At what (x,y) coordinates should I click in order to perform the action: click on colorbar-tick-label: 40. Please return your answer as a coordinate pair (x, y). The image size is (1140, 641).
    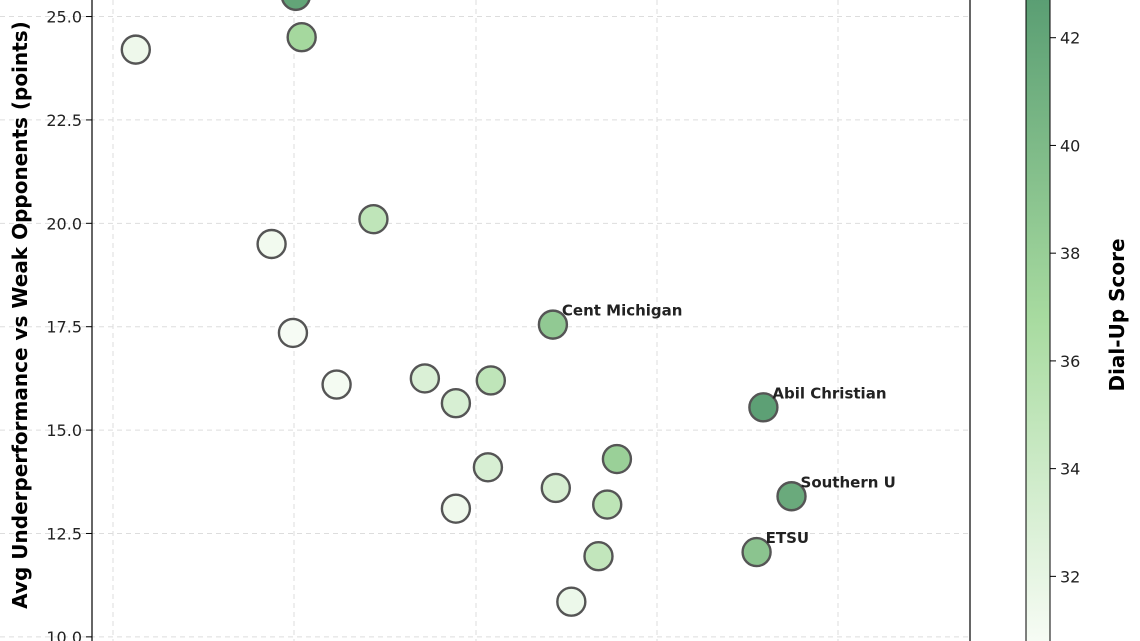
    Looking at the image, I should click on (1070, 145).